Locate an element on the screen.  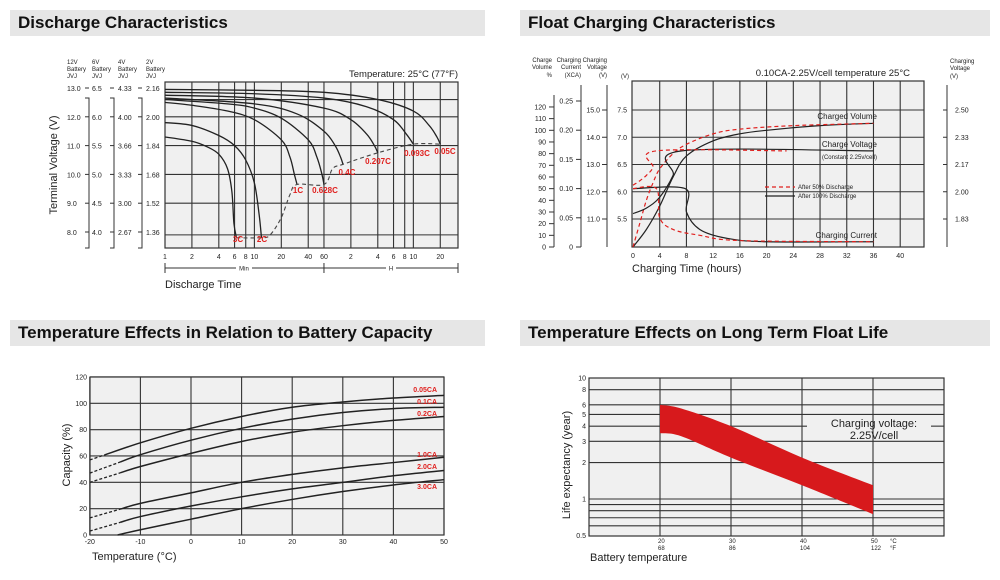
axis-header: (V) is located at coordinates (625, 77).